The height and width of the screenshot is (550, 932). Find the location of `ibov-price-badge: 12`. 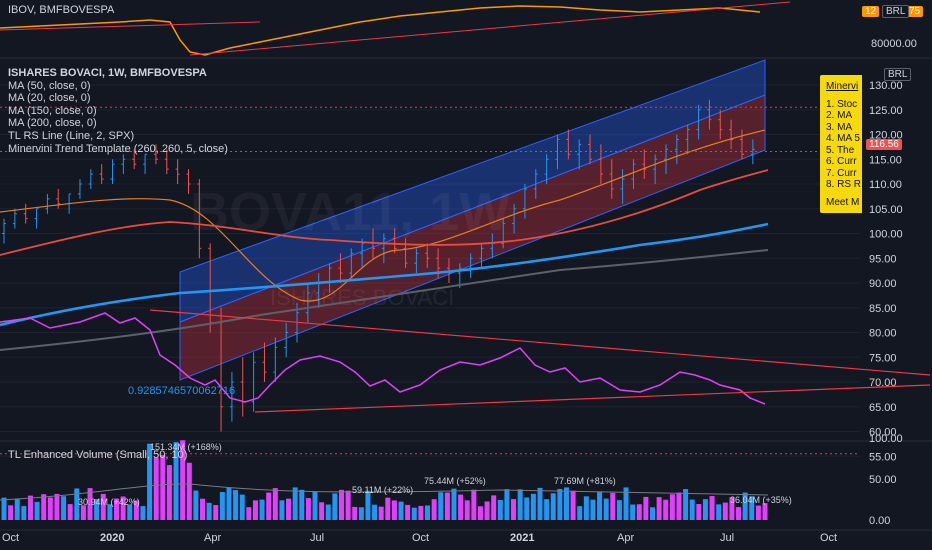

ibov-price-badge: 12 is located at coordinates (871, 11).